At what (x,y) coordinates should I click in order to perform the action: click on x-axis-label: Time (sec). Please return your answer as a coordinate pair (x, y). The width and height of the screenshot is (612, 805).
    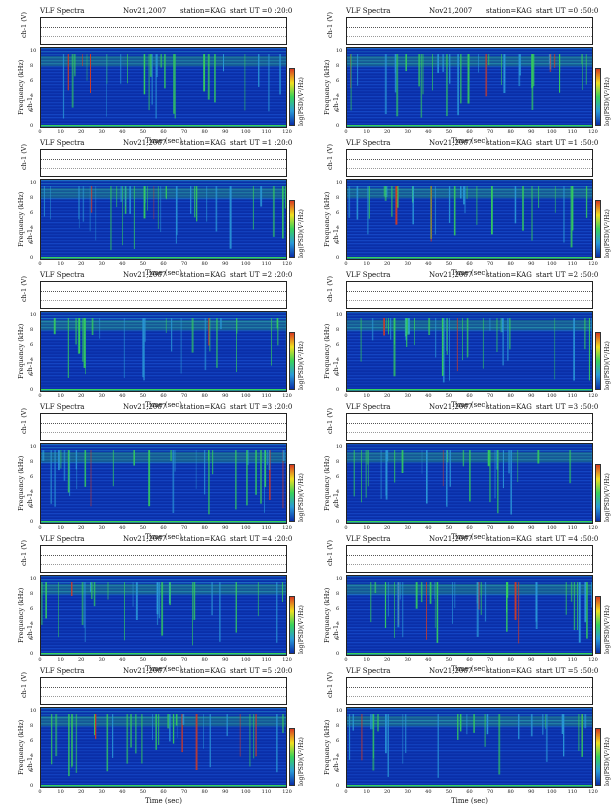
    Looking at the image, I should click on (163, 801).